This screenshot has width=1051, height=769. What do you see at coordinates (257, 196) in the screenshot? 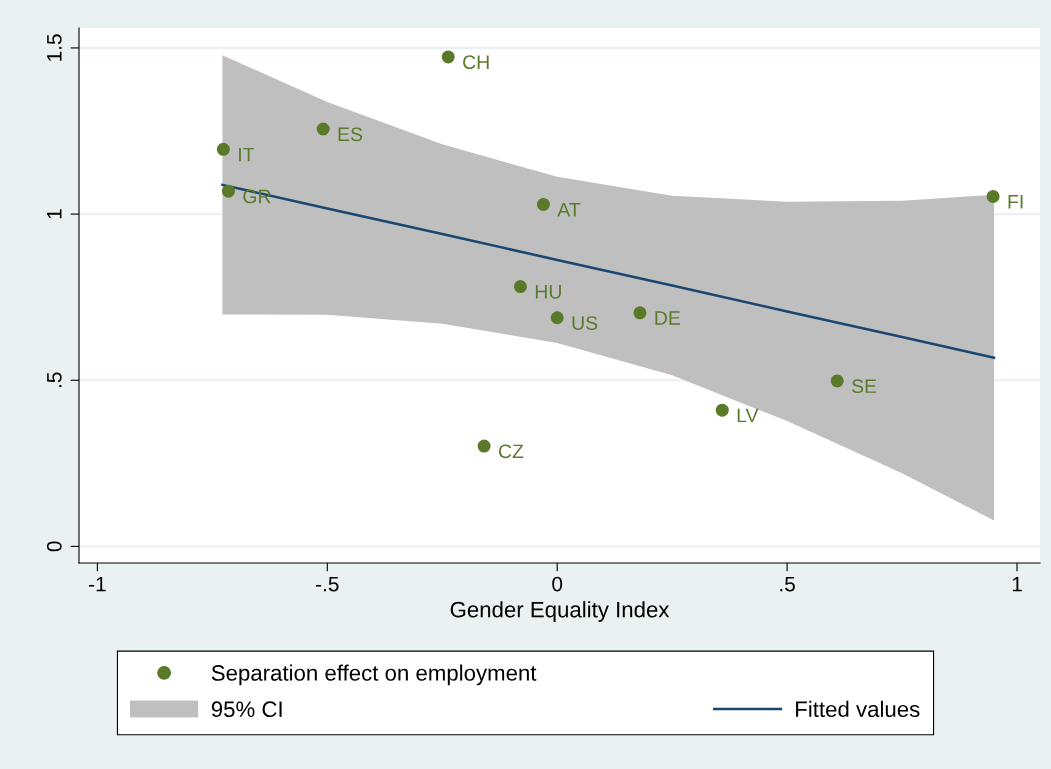
I see `annotation: GR` at bounding box center [257, 196].